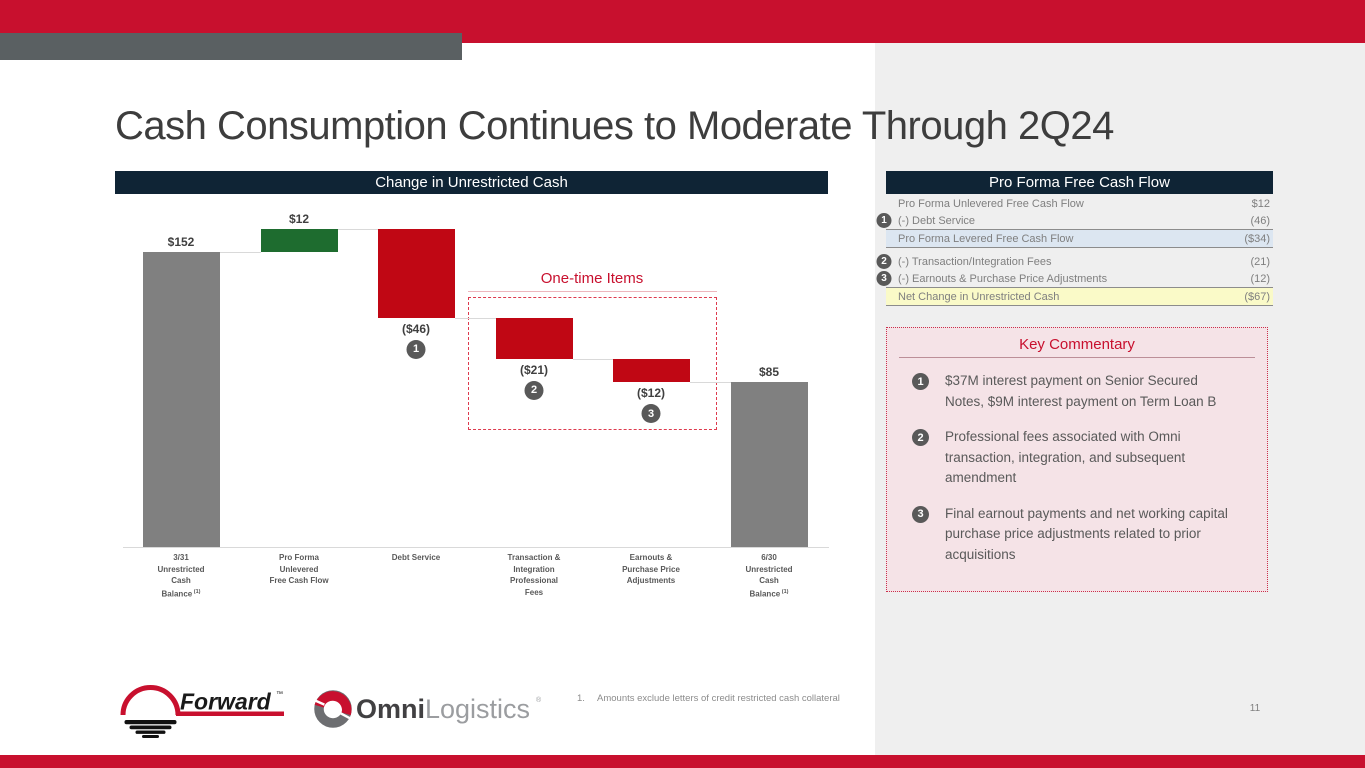 The image size is (1365, 768). I want to click on bar-value-label: $85, so click(769, 372).